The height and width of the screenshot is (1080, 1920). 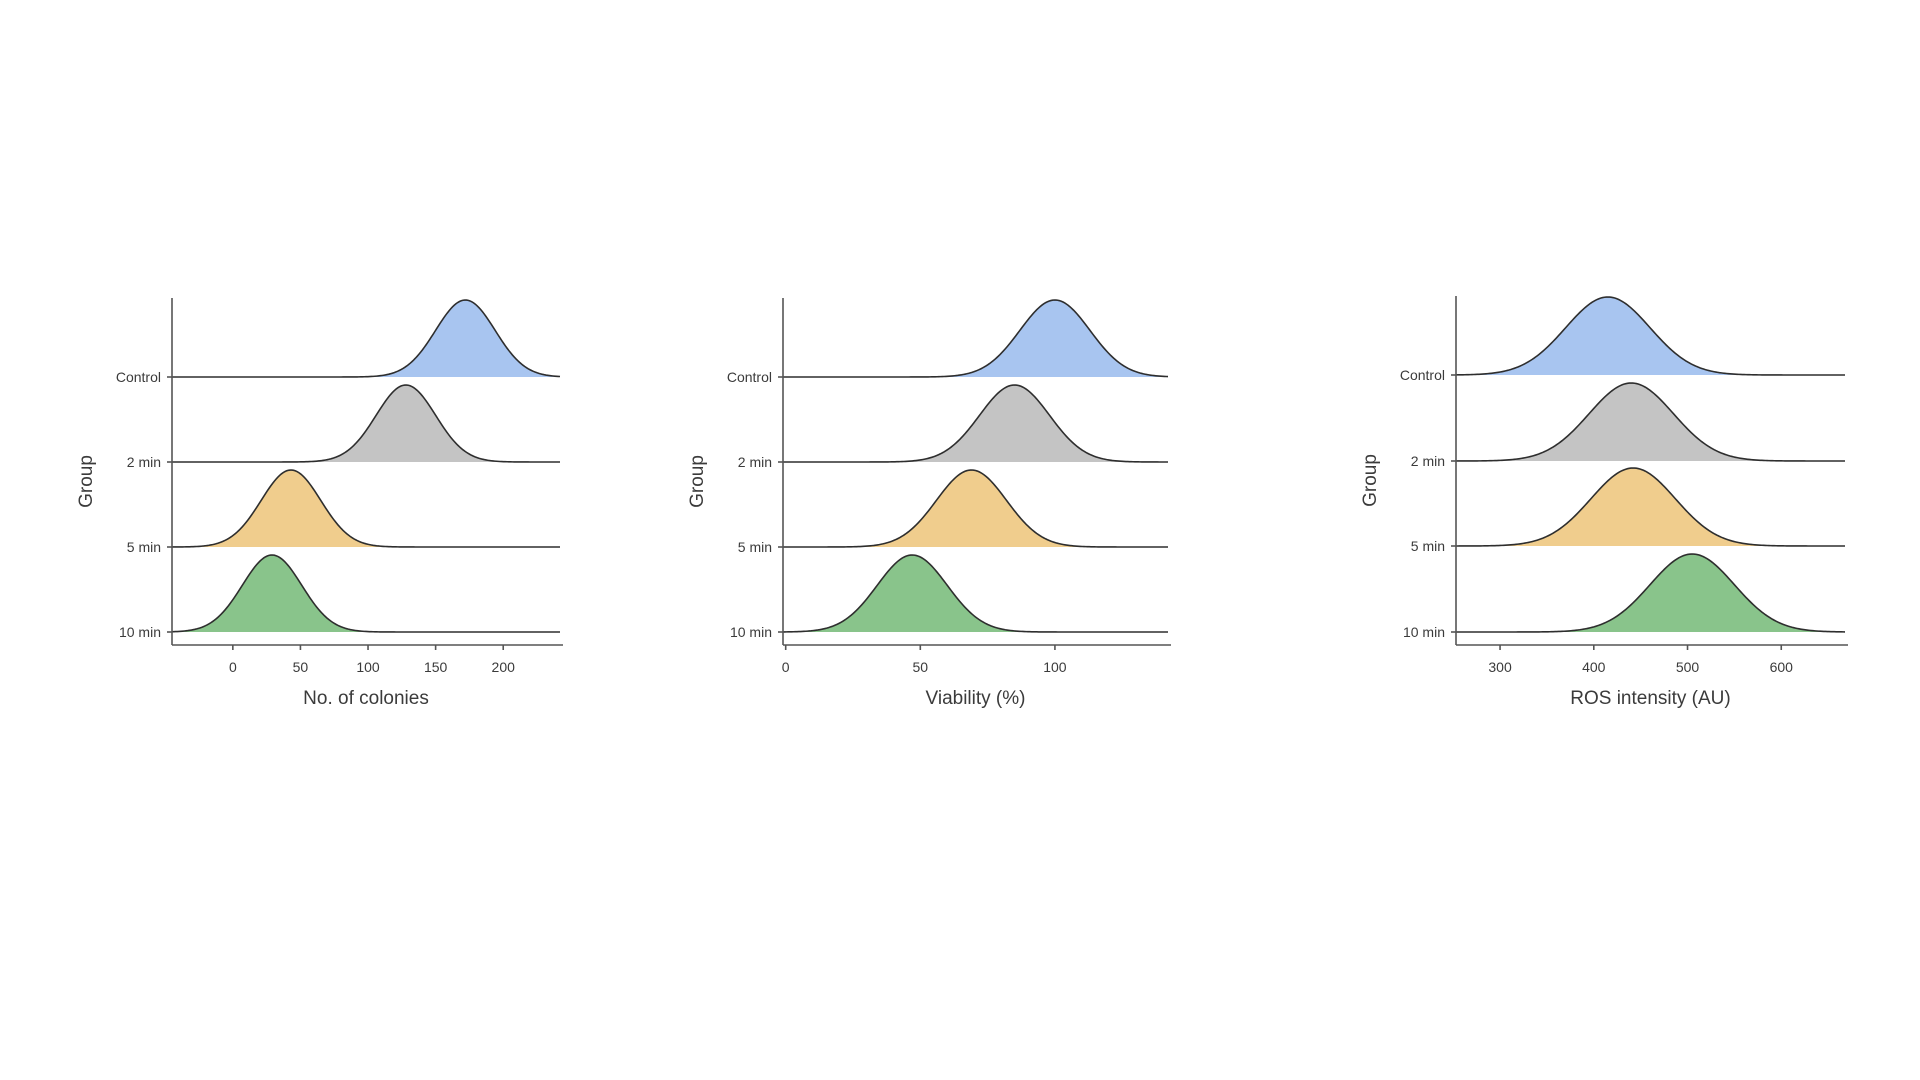 I want to click on x-axis-title: ROS intensity (AU), so click(x=1650, y=698).